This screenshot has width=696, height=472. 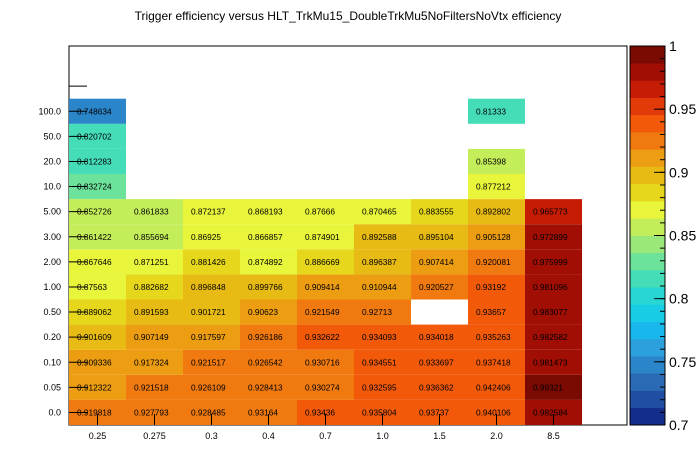 I want to click on cell-value-label: 0.883555, so click(x=436, y=212).